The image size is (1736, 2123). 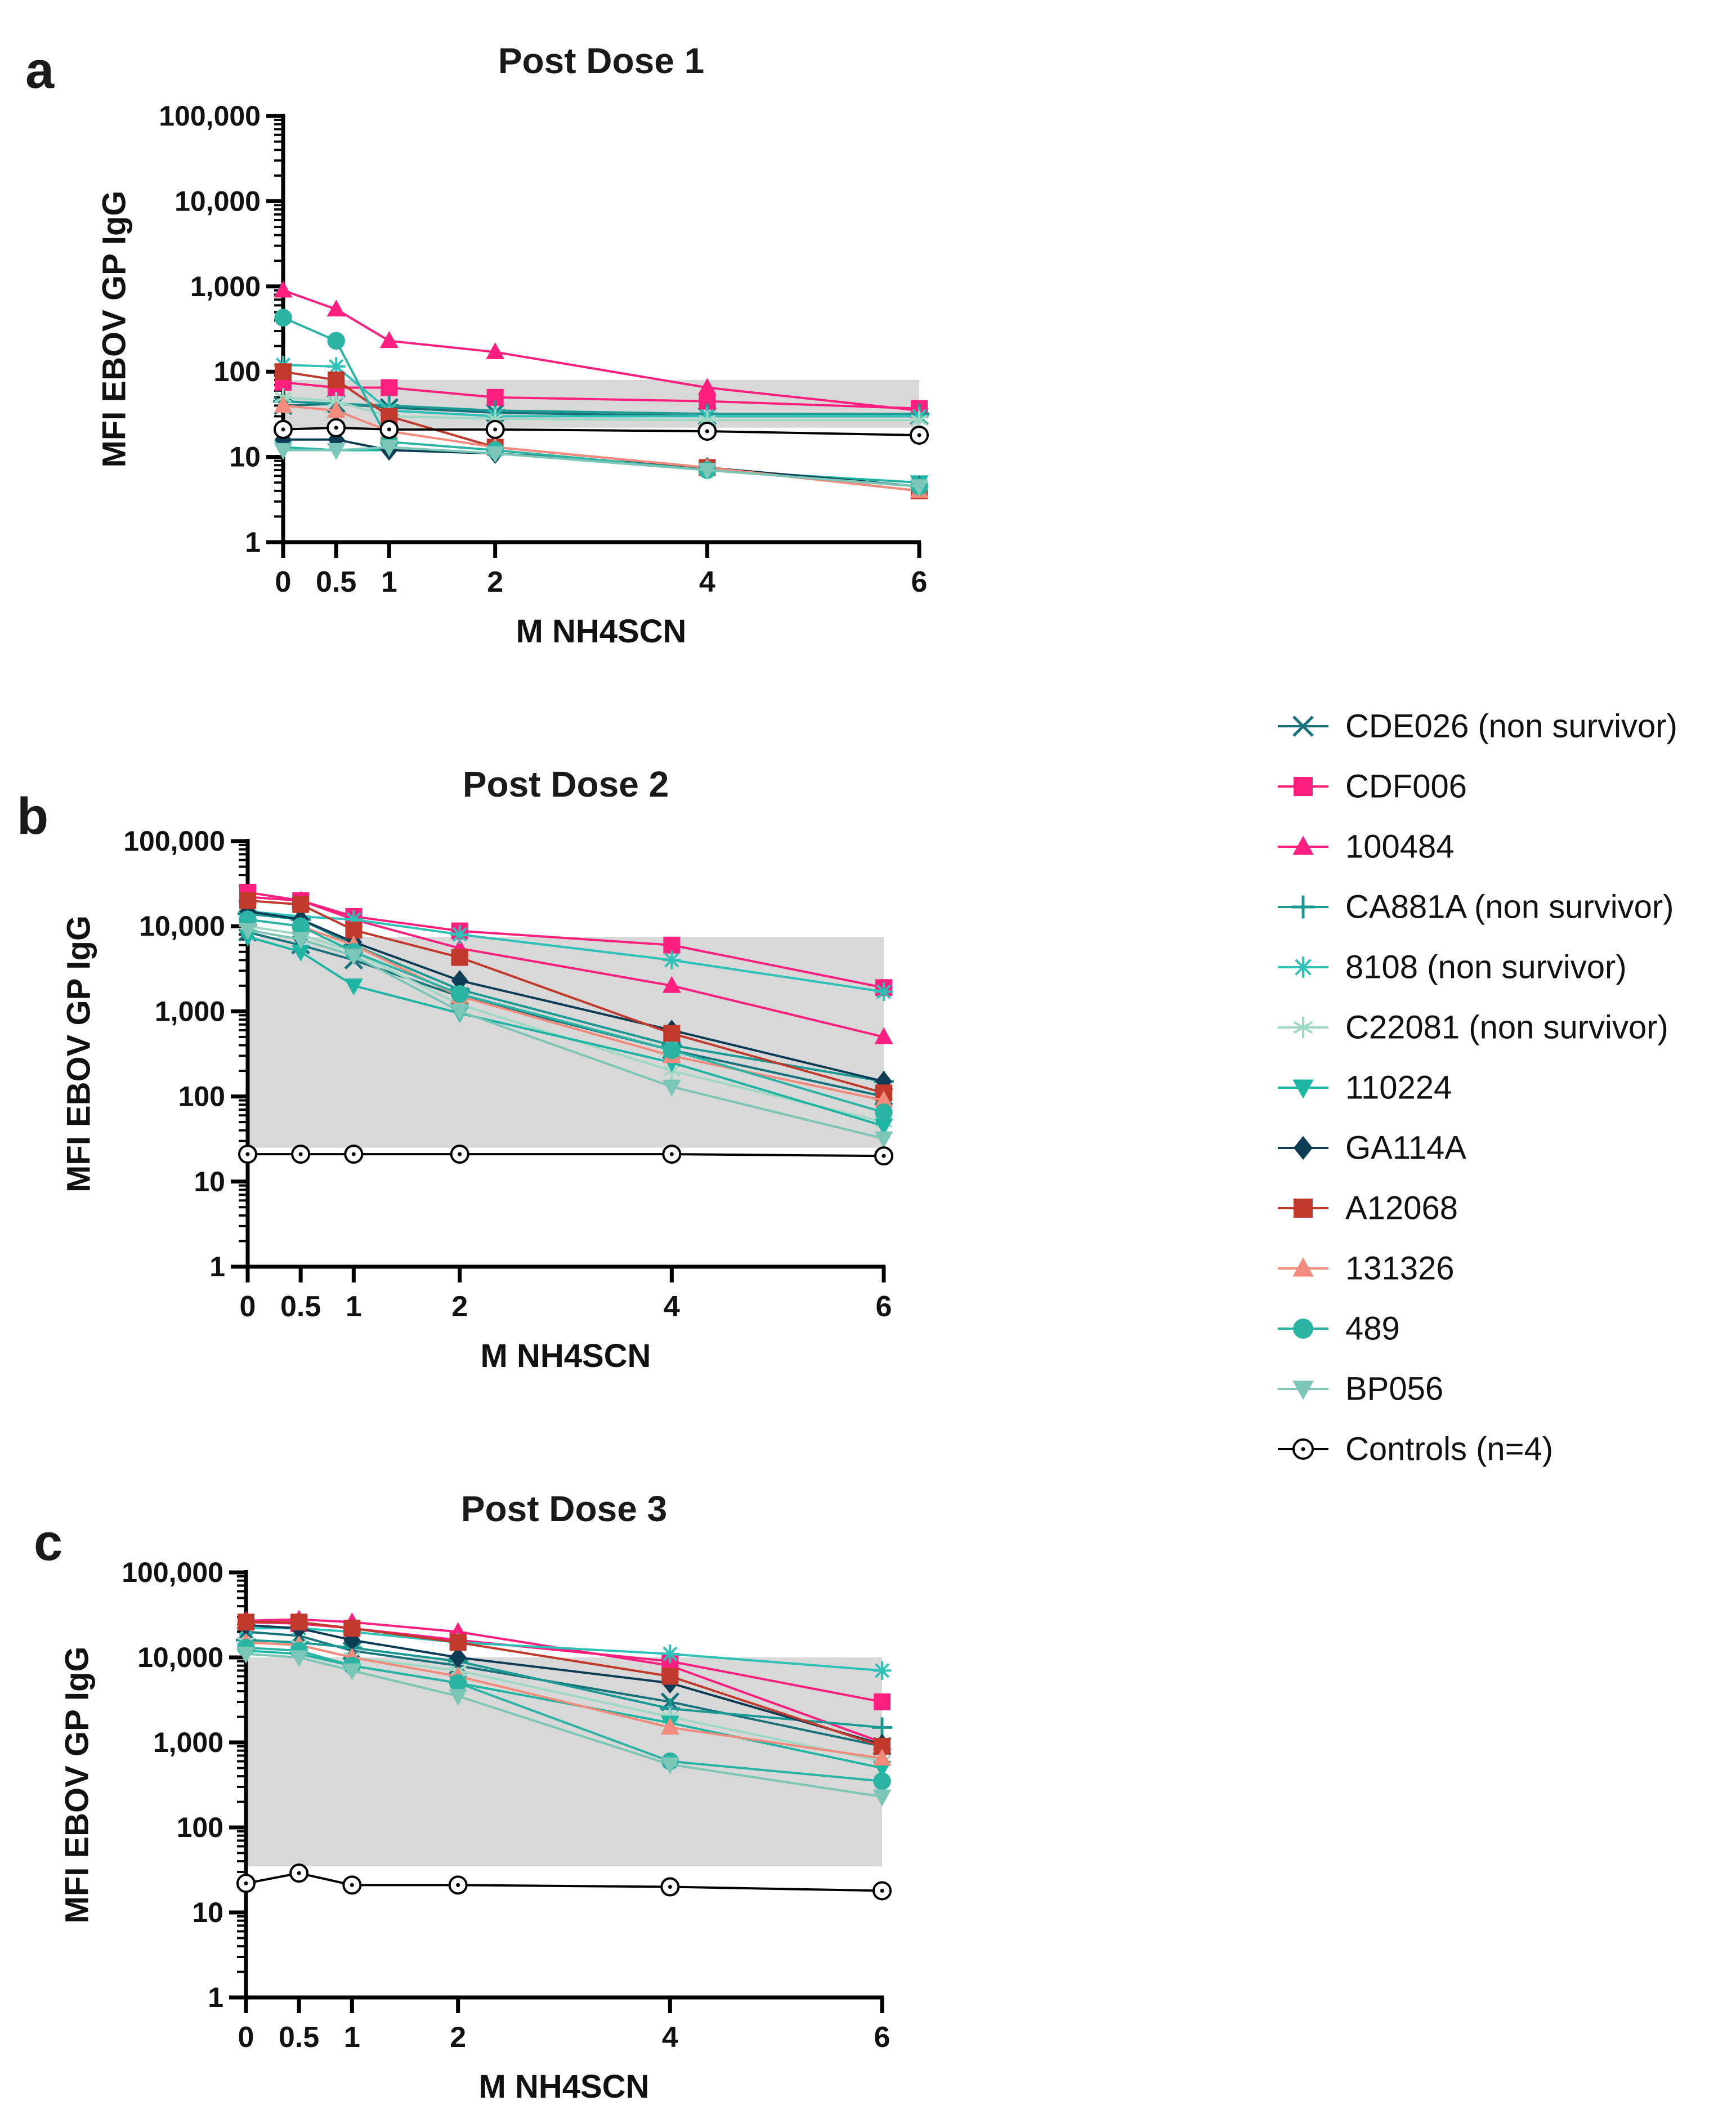 I want to click on y-tick-label: 100, so click(x=201, y=1096).